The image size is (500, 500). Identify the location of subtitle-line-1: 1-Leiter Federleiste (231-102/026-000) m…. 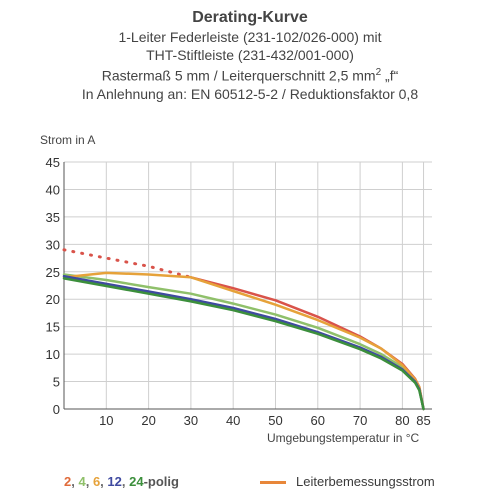
(250, 37).